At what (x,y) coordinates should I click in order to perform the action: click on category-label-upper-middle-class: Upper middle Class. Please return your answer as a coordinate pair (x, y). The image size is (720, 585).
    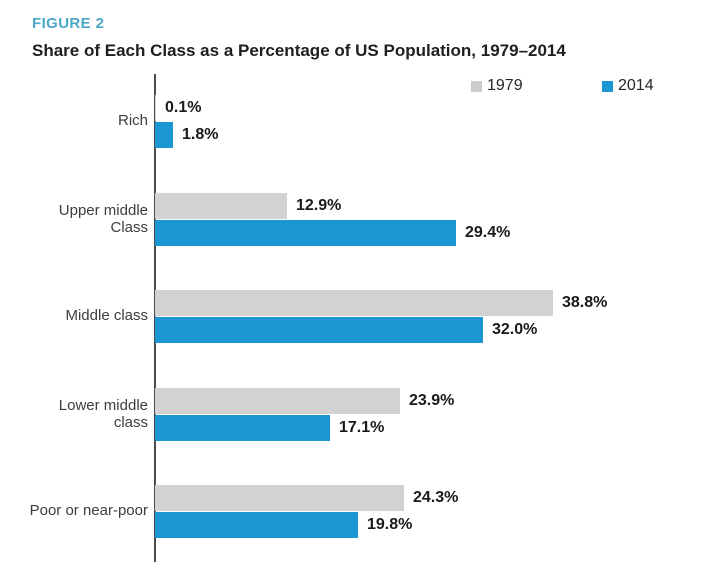
    Looking at the image, I should click on (103, 219).